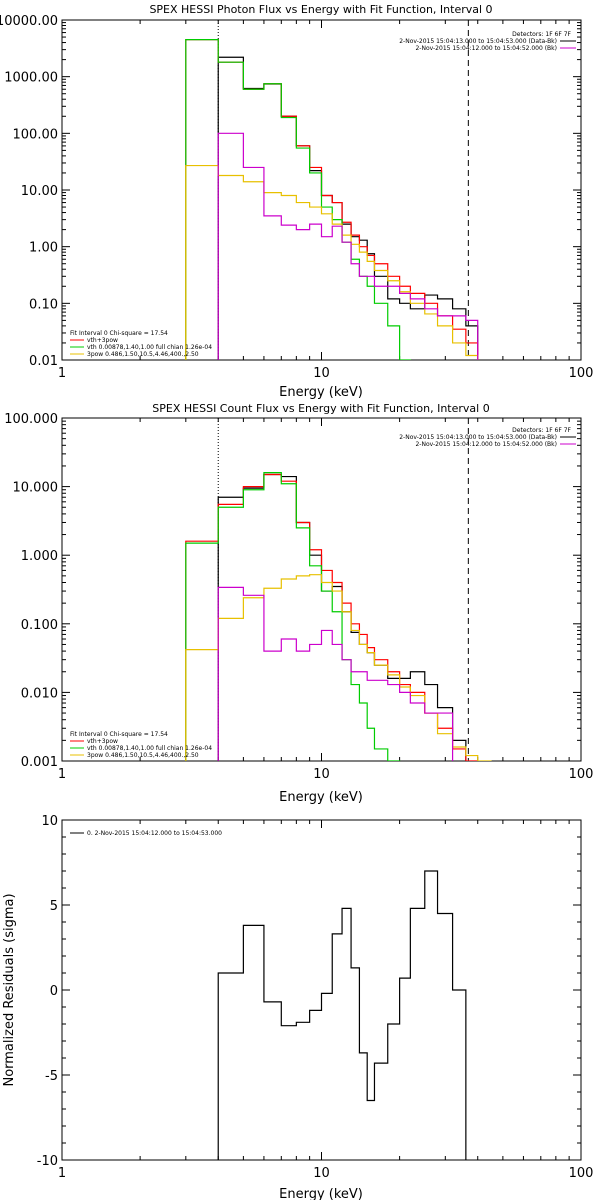  I want to click on count-series-vth-3pow-line, so click(332, 617).